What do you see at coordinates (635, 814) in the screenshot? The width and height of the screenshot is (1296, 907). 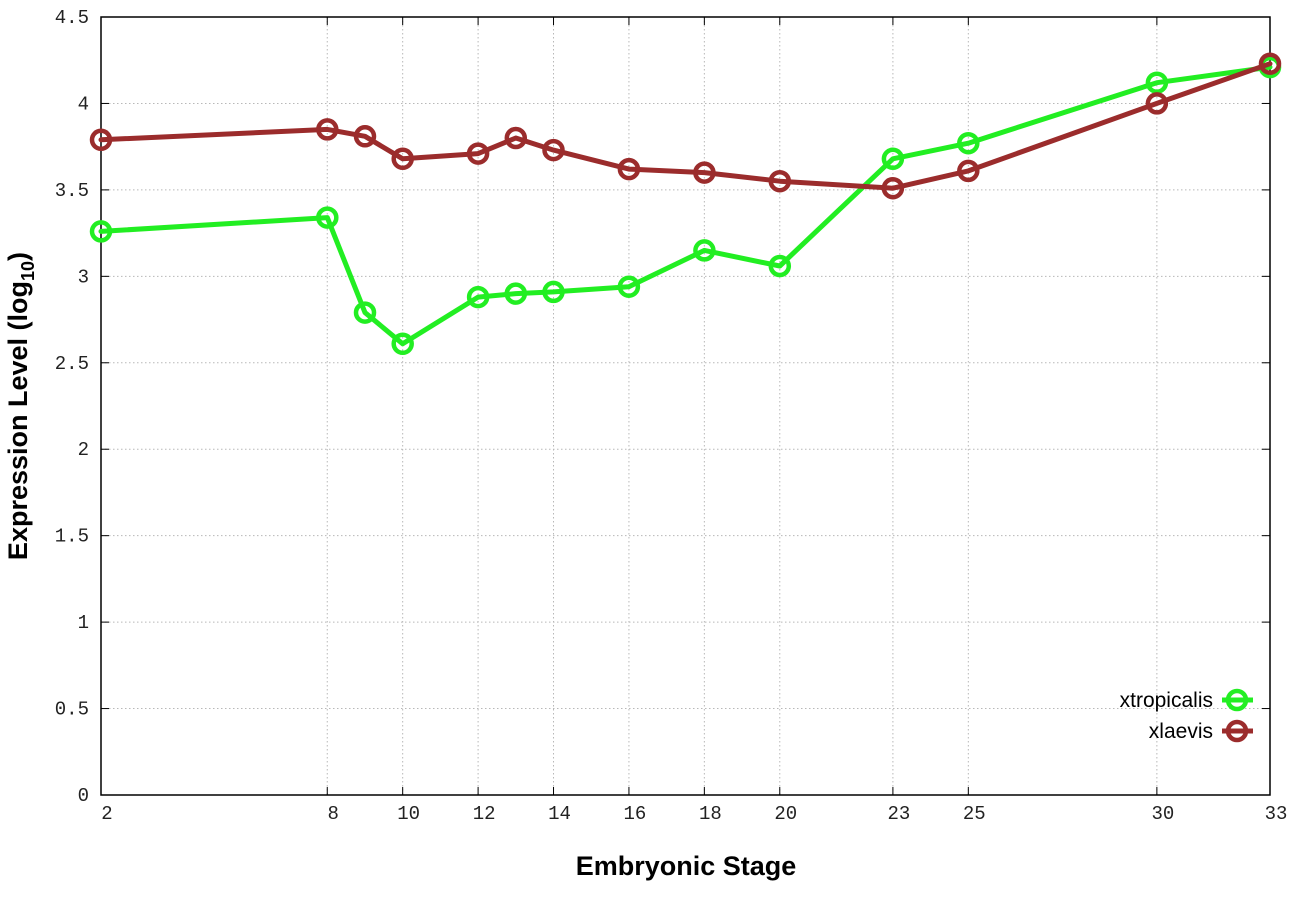 I see `x-tick-label: 16` at bounding box center [635, 814].